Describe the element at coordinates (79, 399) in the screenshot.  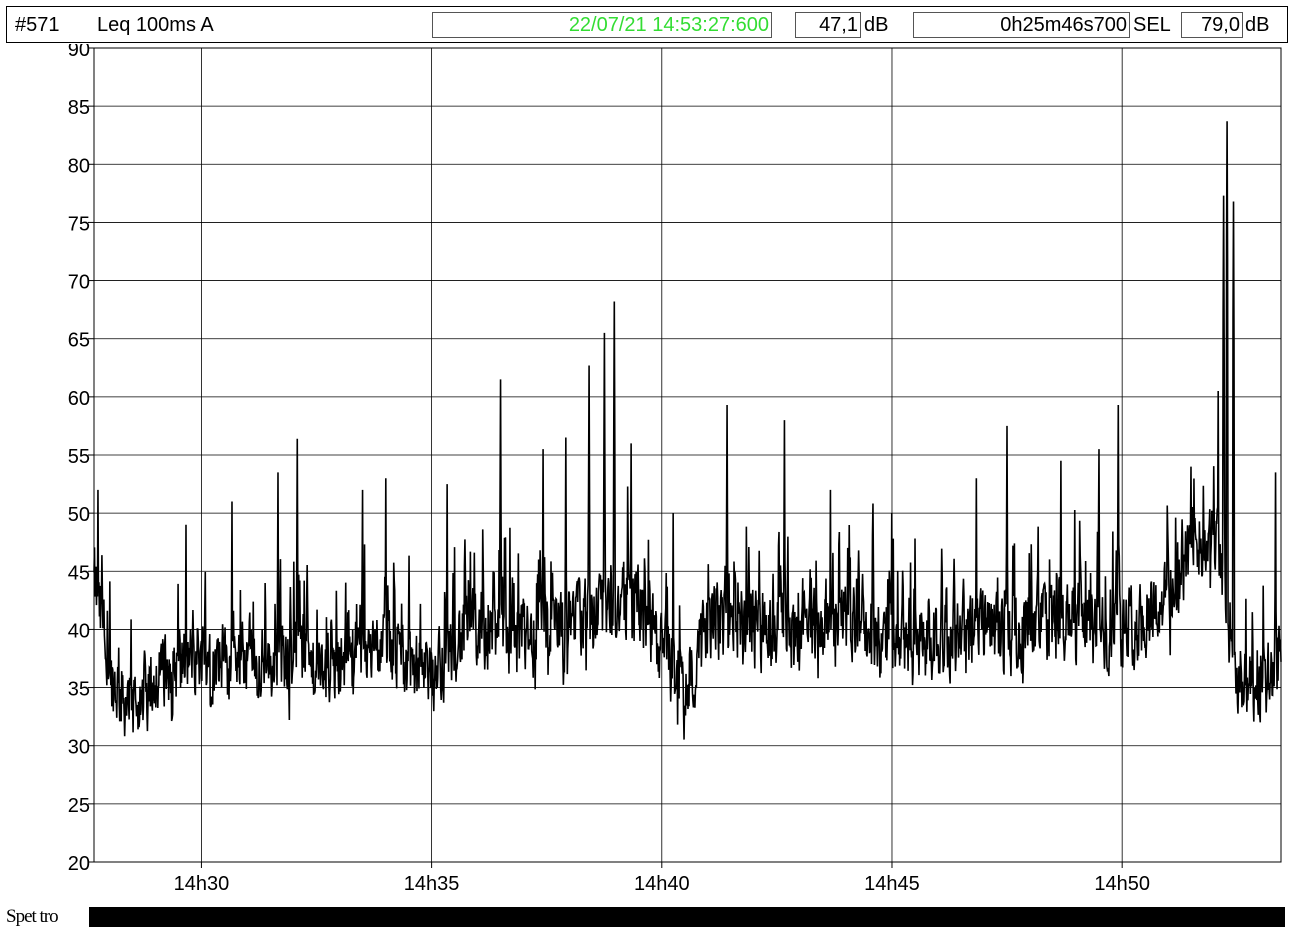
I see `y-tick-label: 60` at that location.